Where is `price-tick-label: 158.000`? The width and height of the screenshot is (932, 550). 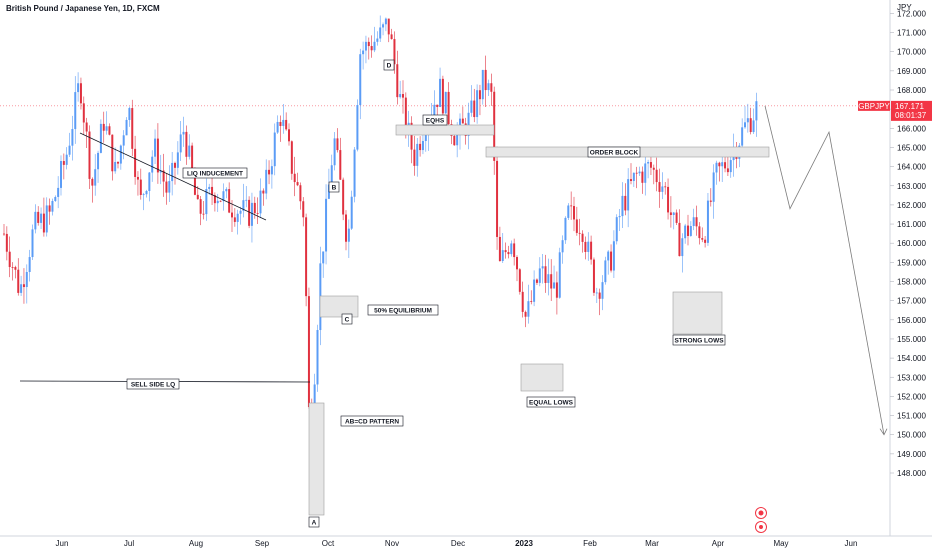 price-tick-label: 158.000 is located at coordinates (911, 282).